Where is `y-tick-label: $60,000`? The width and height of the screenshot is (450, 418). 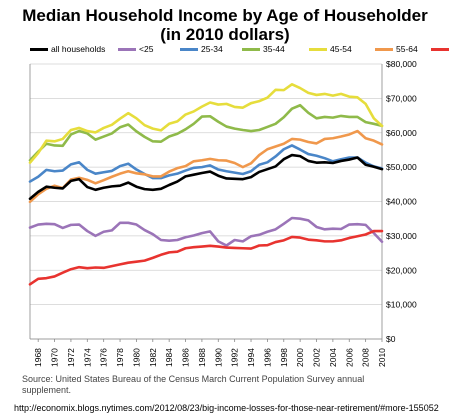 y-tick-label: $60,000 is located at coordinates (401, 133).